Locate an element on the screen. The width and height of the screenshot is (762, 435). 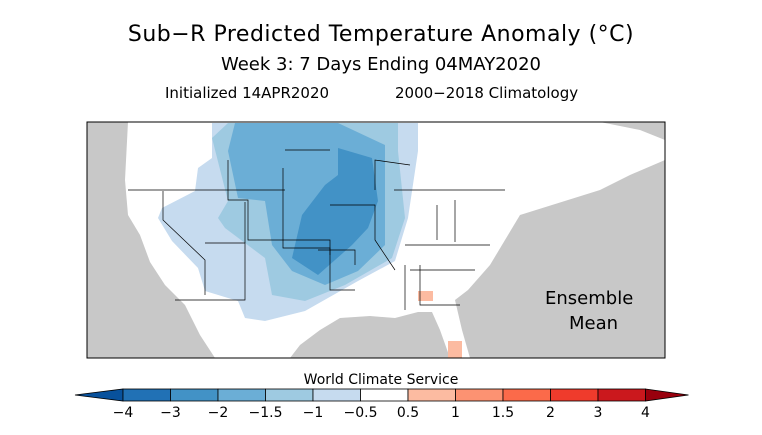
map-title: Sub−R Predicted Temperature Anomaly (°C) is located at coordinates (381, 34).